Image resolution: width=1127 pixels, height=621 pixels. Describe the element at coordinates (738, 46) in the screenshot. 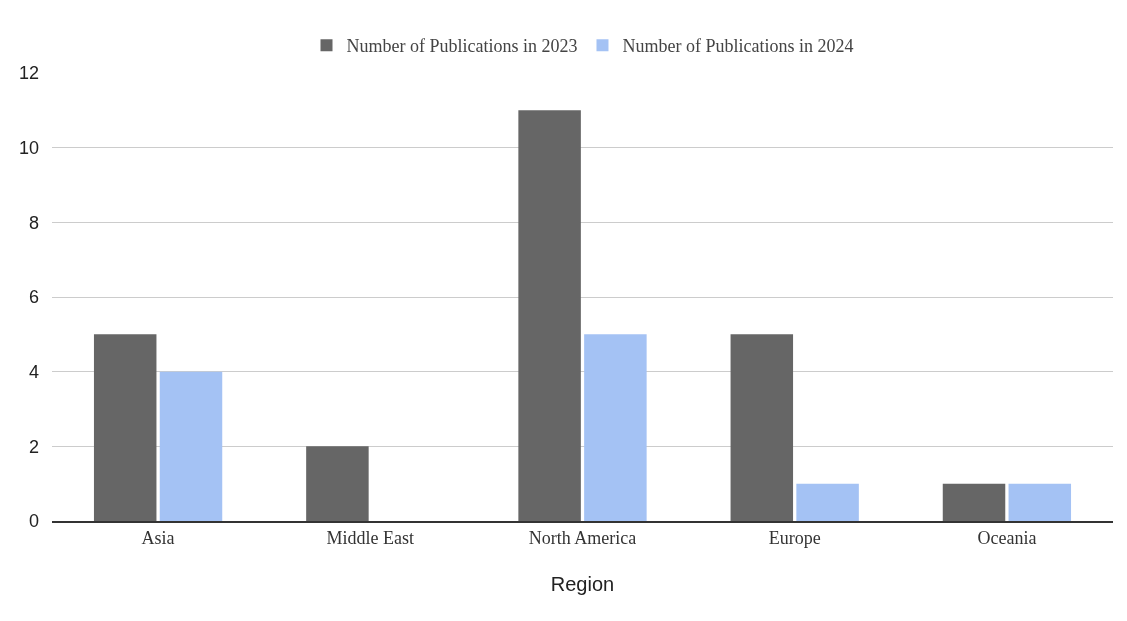

I see `legend-label: Number of Publications in 2024` at that location.